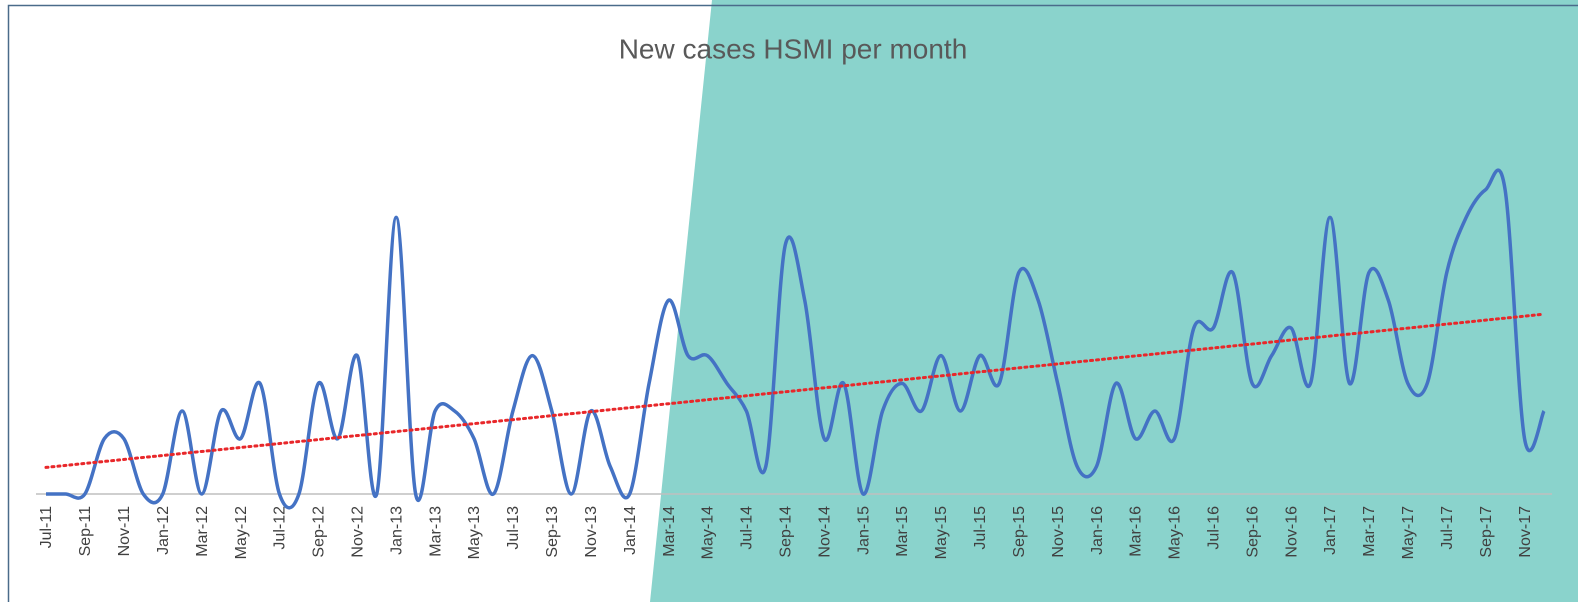 Image resolution: width=1578 pixels, height=602 pixels. What do you see at coordinates (552, 532) in the screenshot?
I see `x-tick-label: Sep-13` at bounding box center [552, 532].